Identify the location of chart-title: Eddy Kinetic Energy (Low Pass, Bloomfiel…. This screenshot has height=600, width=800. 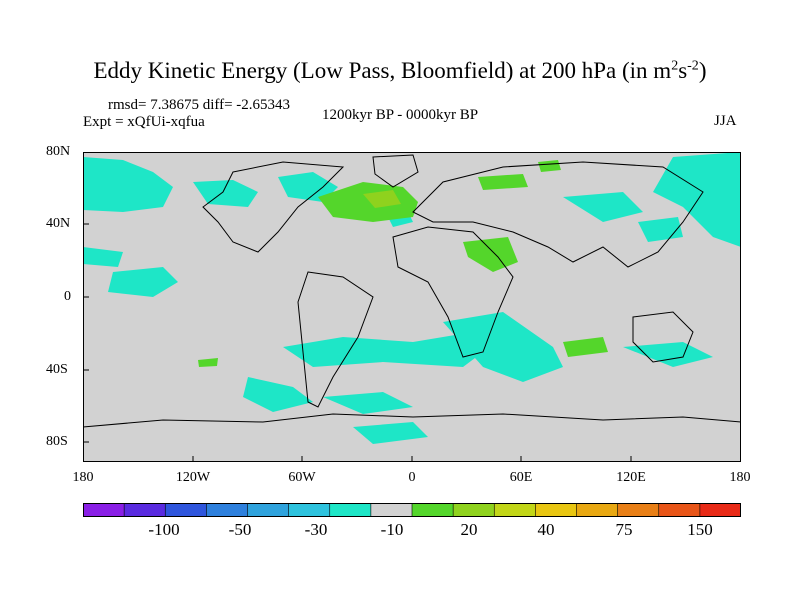
(400, 70).